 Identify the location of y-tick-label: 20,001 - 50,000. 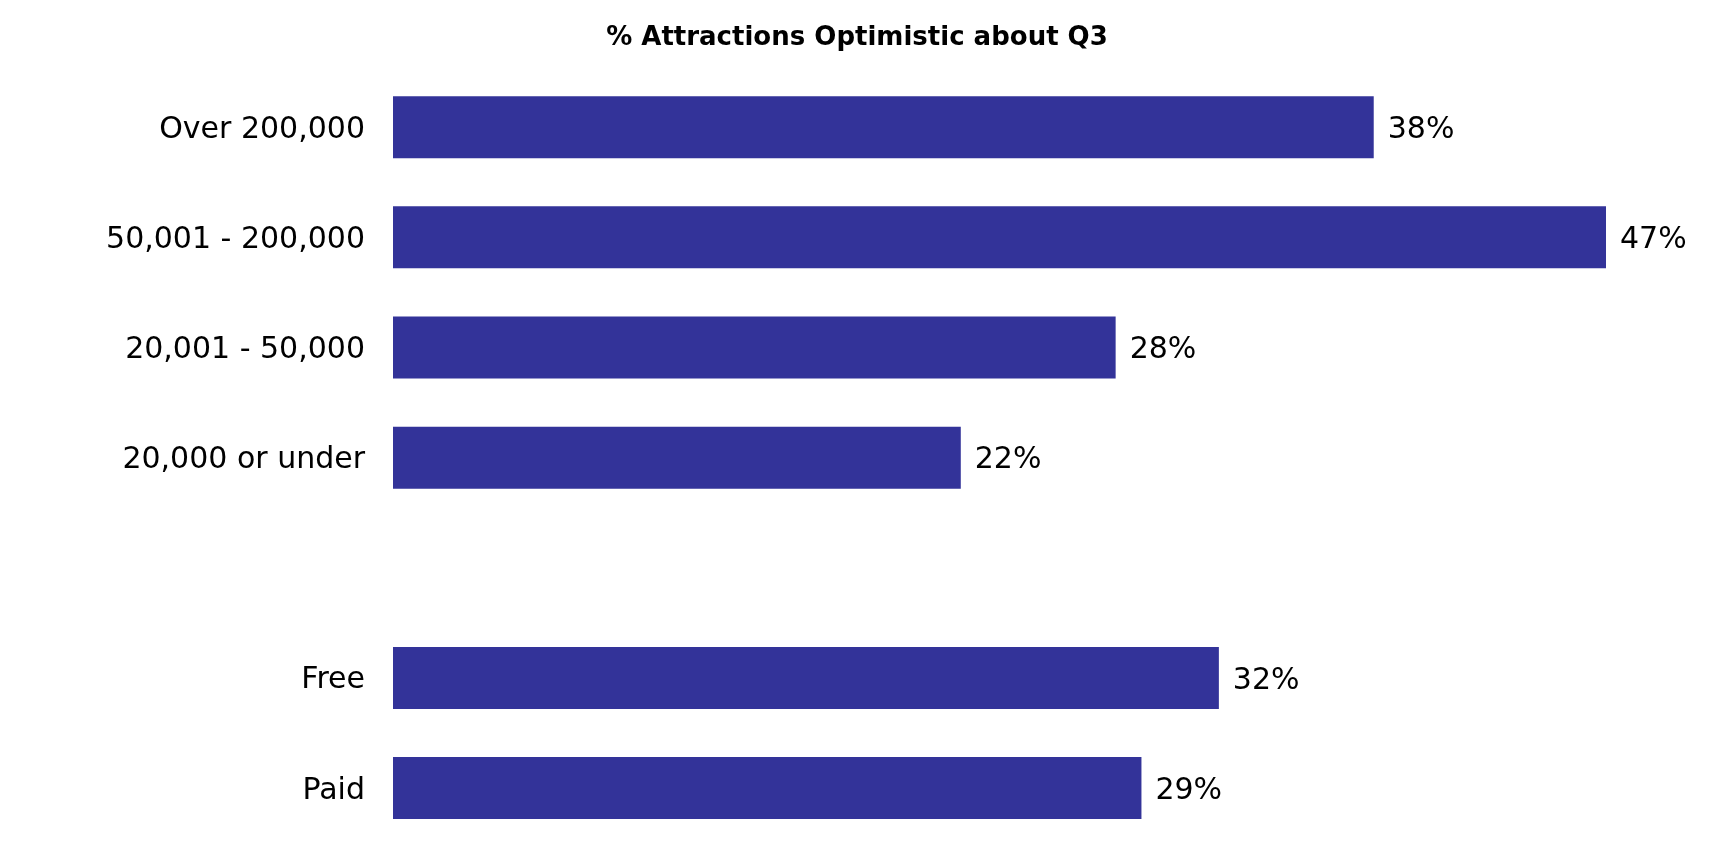
(245, 348).